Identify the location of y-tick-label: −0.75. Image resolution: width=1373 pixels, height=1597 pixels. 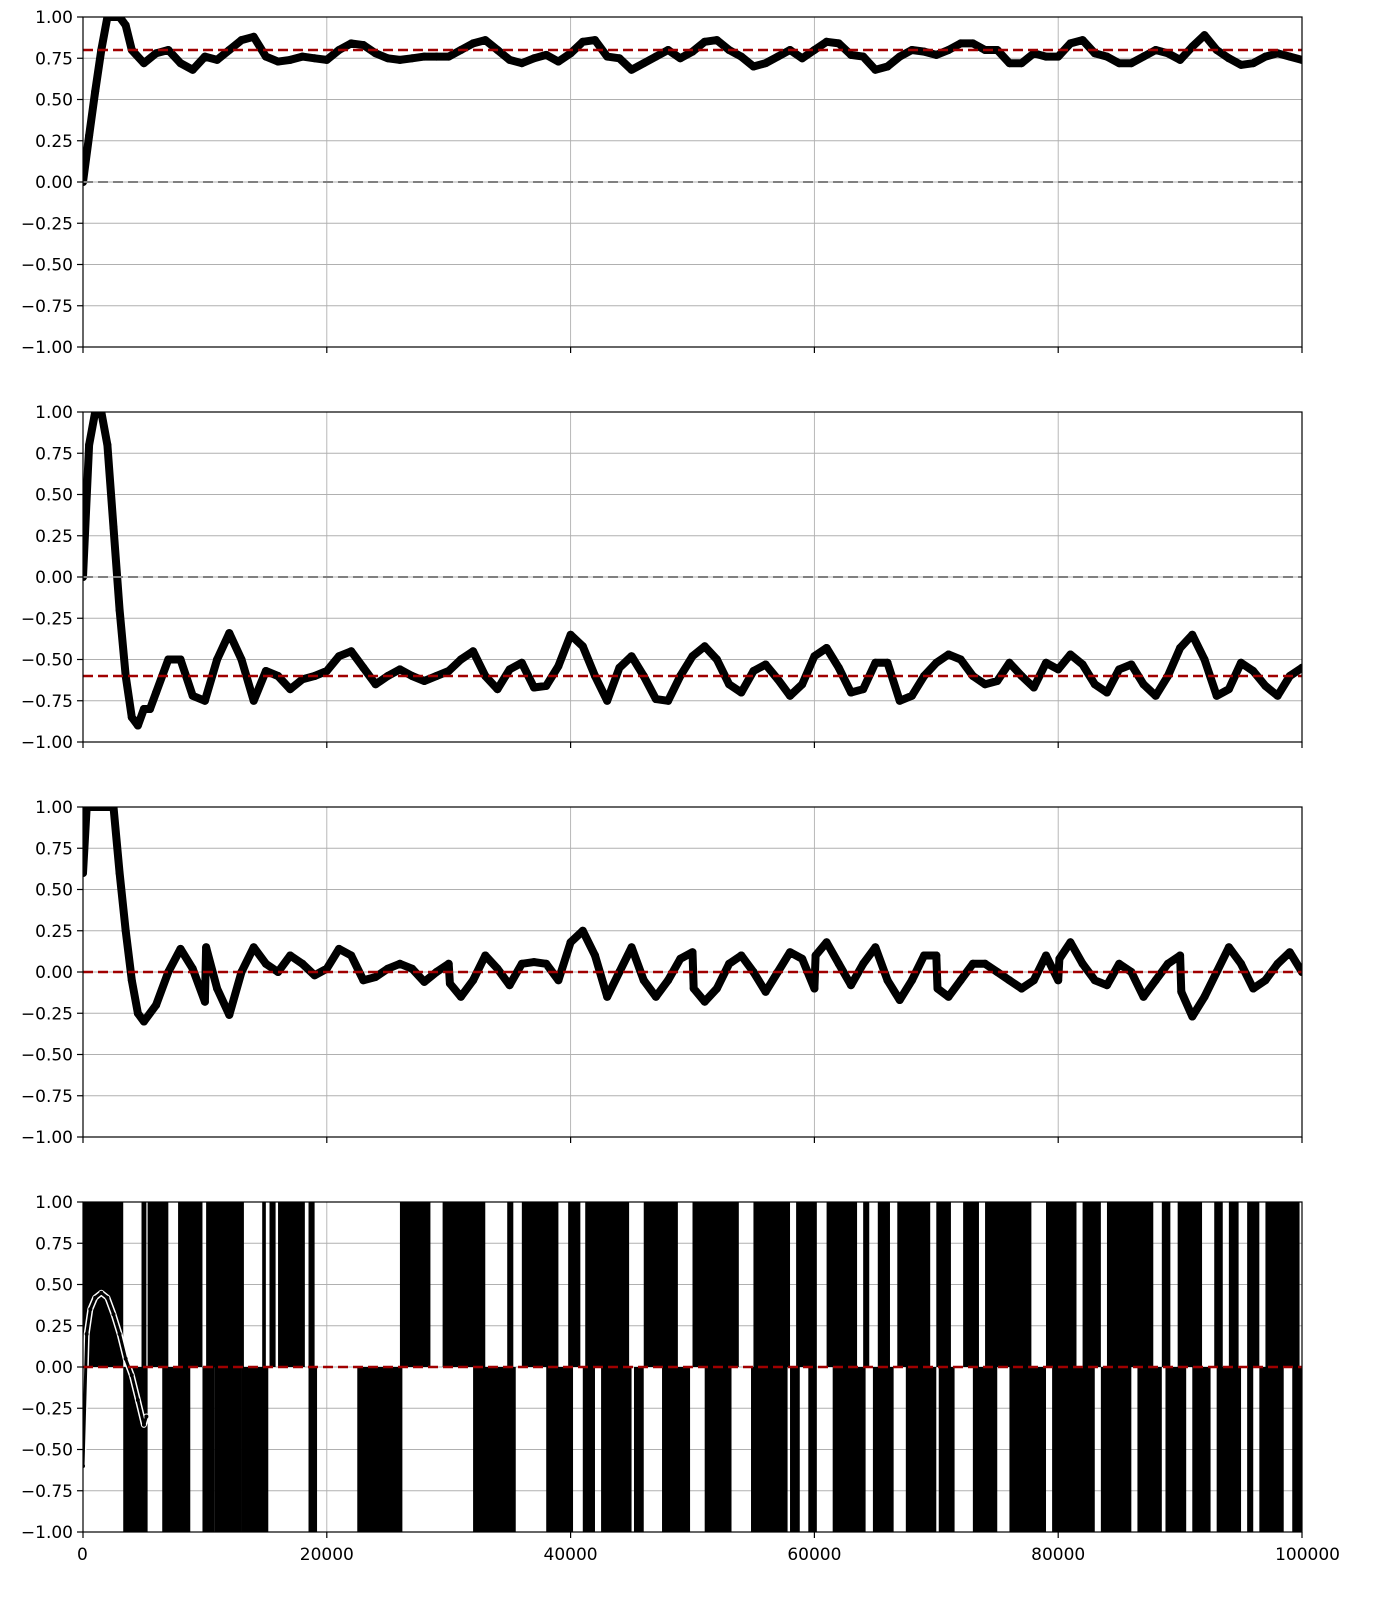
(47, 1097).